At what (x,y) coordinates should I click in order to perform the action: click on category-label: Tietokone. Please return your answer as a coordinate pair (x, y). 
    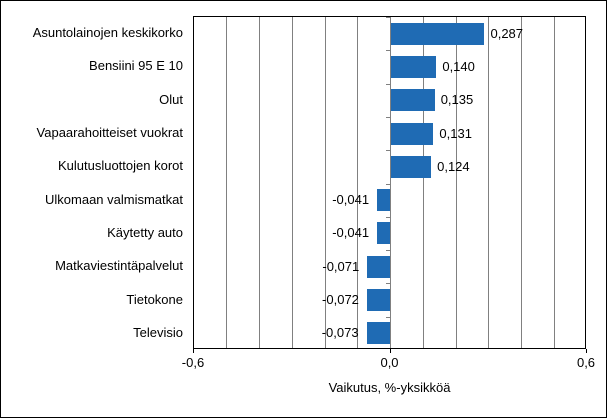
    Looking at the image, I should click on (154, 299).